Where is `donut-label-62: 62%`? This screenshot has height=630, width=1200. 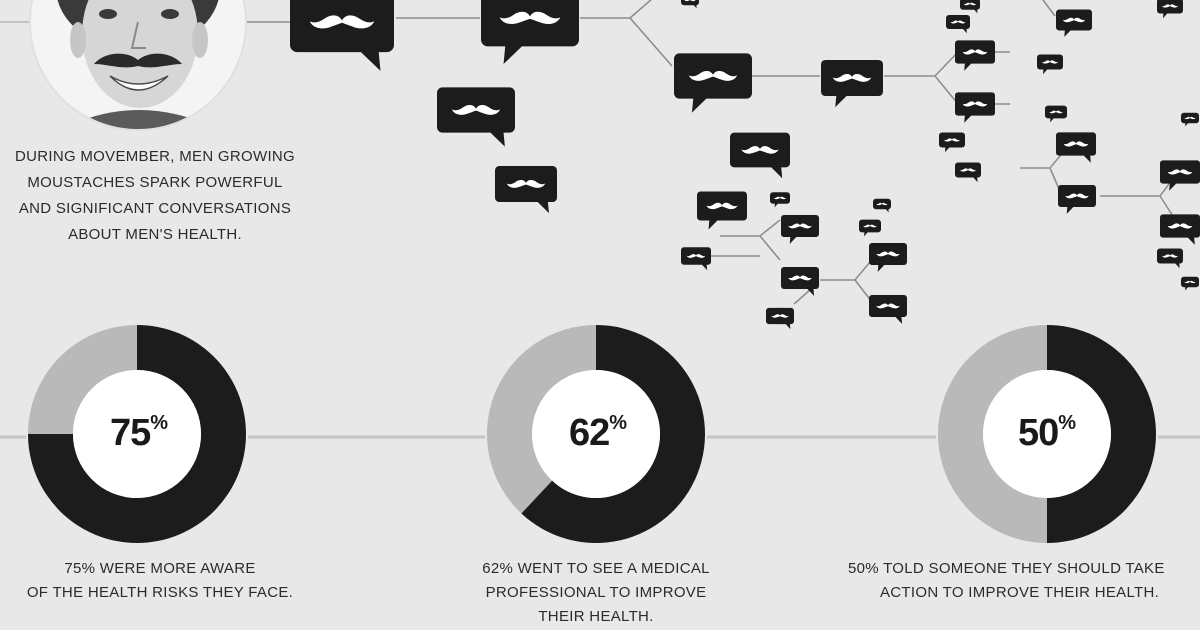 donut-label-62: 62% is located at coordinates (598, 433).